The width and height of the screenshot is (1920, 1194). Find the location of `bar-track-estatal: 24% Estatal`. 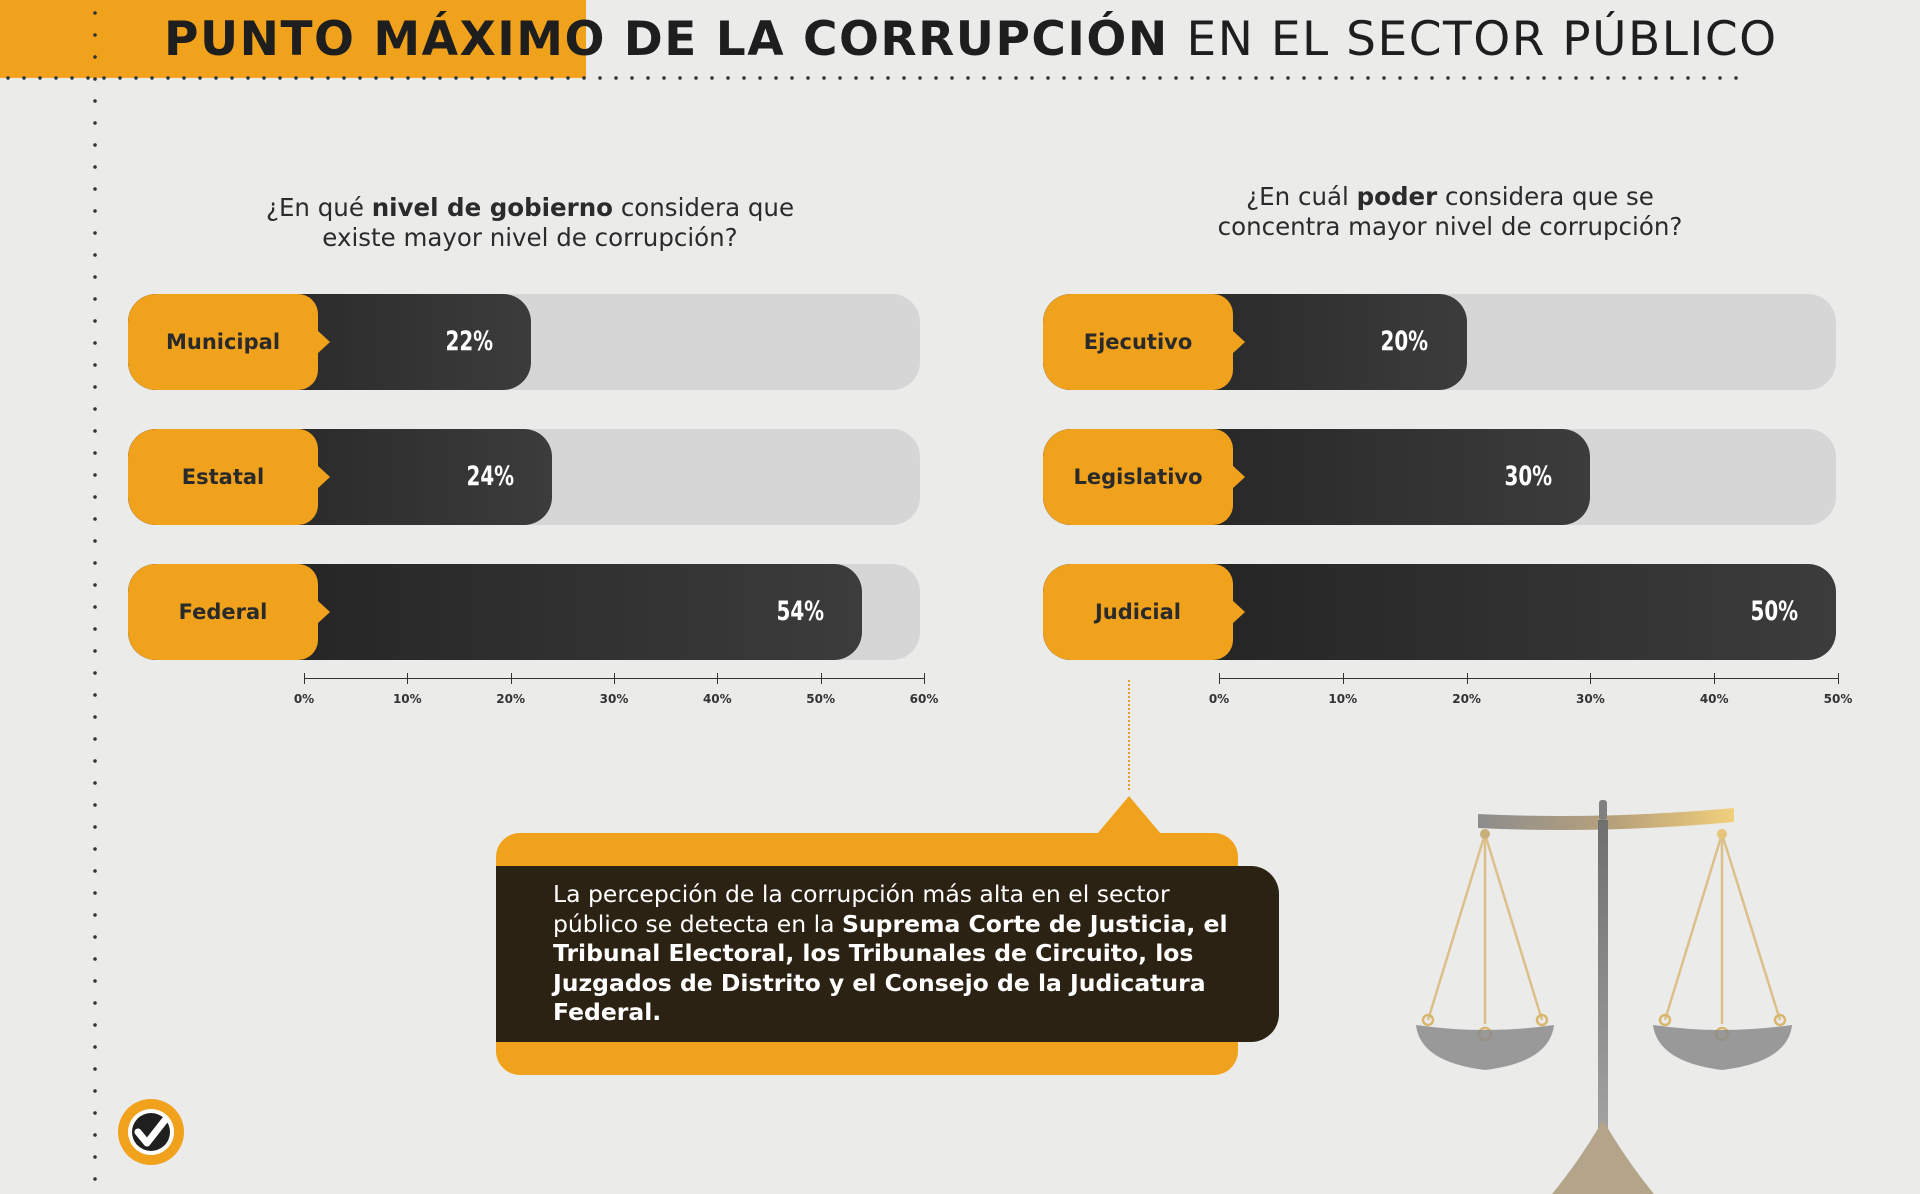

bar-track-estatal: 24% Estatal is located at coordinates (524, 477).